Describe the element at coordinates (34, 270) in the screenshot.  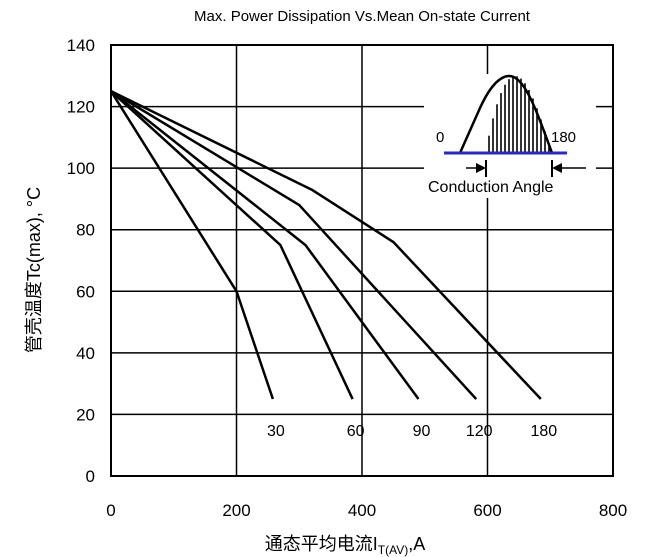
I see `y-axis-label: 管壳温度Tc(max), °C` at that location.